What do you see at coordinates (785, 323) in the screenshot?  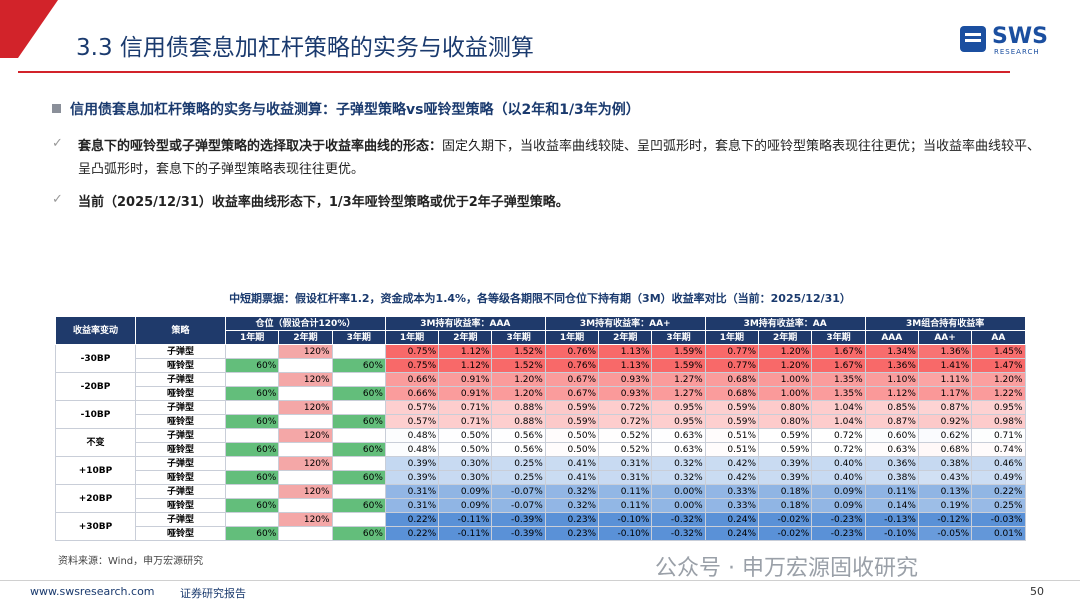 I see `header-cell: 3M持有收益率：AA` at bounding box center [785, 323].